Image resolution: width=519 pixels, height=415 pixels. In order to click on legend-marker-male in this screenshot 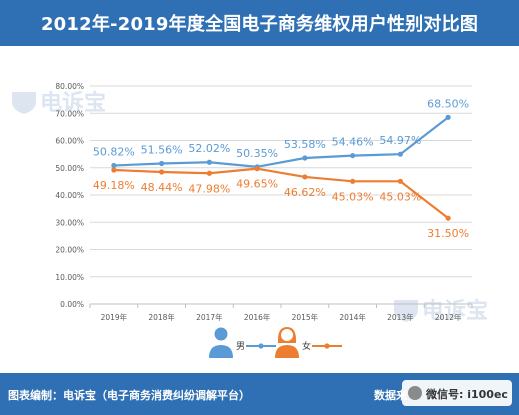, I will do `click(261, 346)`.